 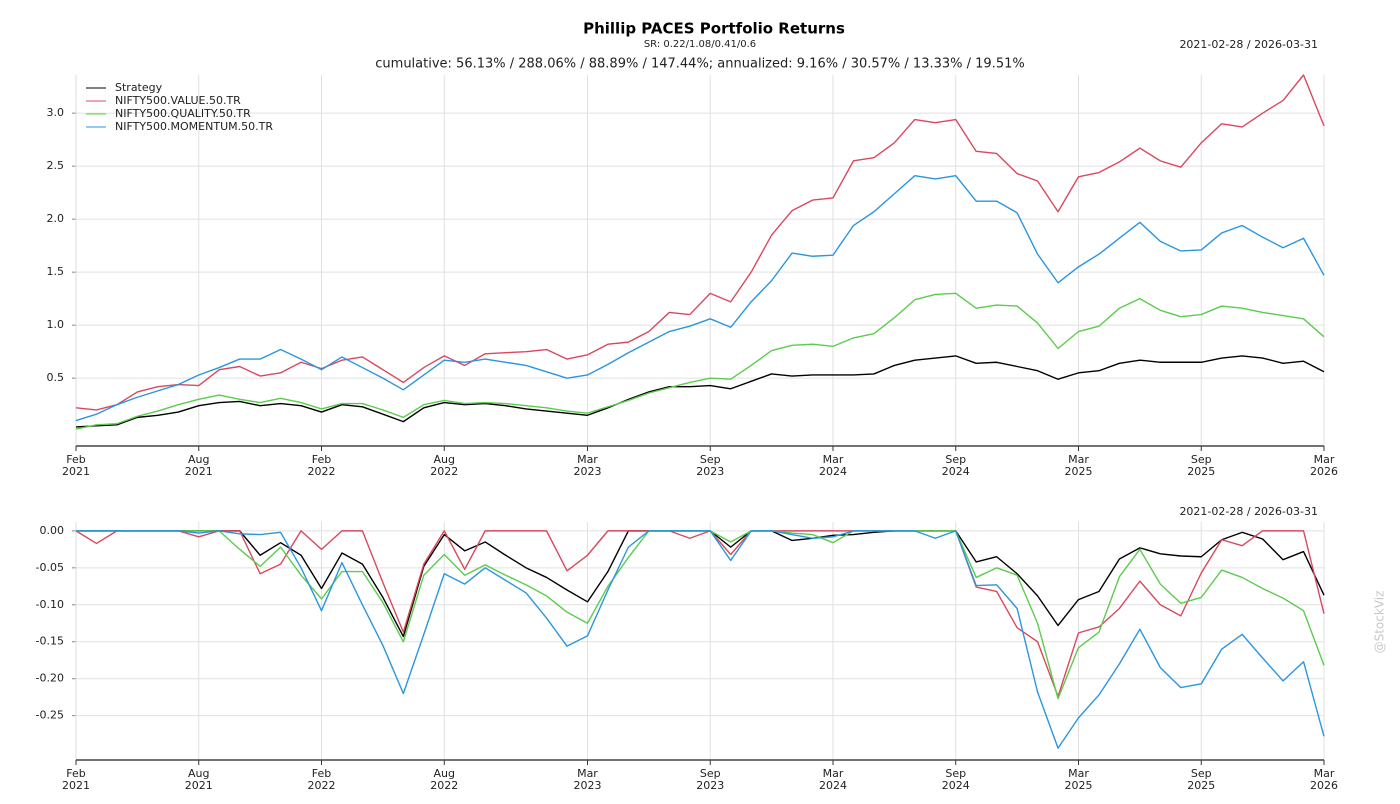 What do you see at coordinates (139, 87) in the screenshot?
I see `legend-label: Strategy` at bounding box center [139, 87].